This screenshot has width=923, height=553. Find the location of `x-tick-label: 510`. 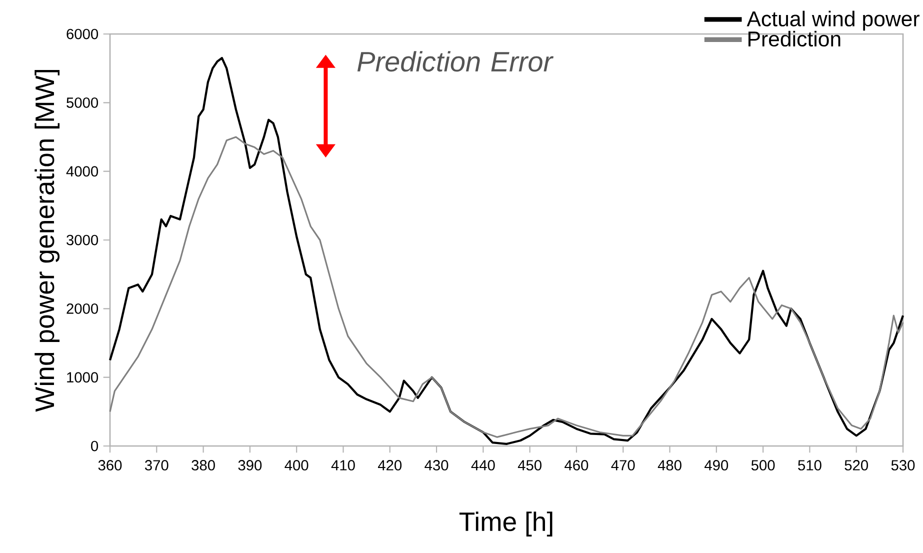

x-tick-label: 510 is located at coordinates (810, 465).